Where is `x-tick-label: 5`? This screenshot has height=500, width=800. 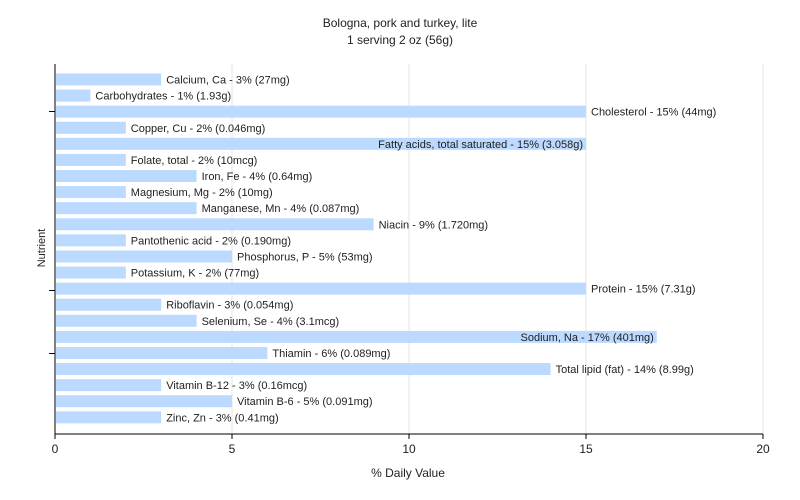
x-tick-label: 5 is located at coordinates (232, 449).